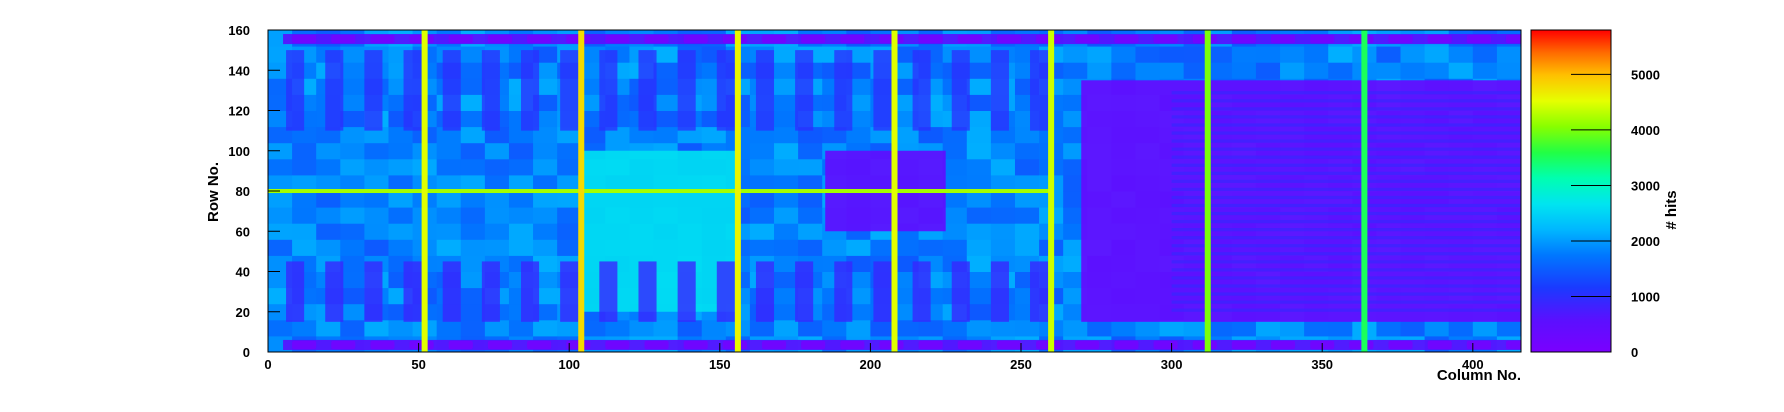 The image size is (1784, 412). Describe the element at coordinates (1207, 191) in the screenshot. I see `bright-column` at that location.